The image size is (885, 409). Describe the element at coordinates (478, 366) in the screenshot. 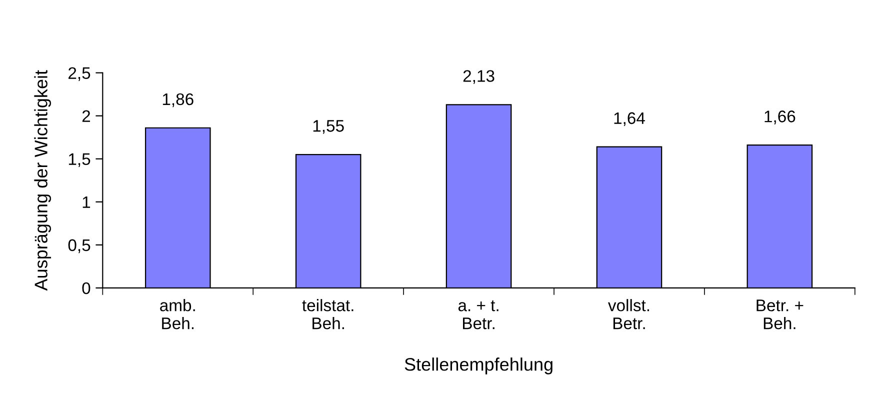

I see `x-axis-title: Stellenempfehlung` at that location.